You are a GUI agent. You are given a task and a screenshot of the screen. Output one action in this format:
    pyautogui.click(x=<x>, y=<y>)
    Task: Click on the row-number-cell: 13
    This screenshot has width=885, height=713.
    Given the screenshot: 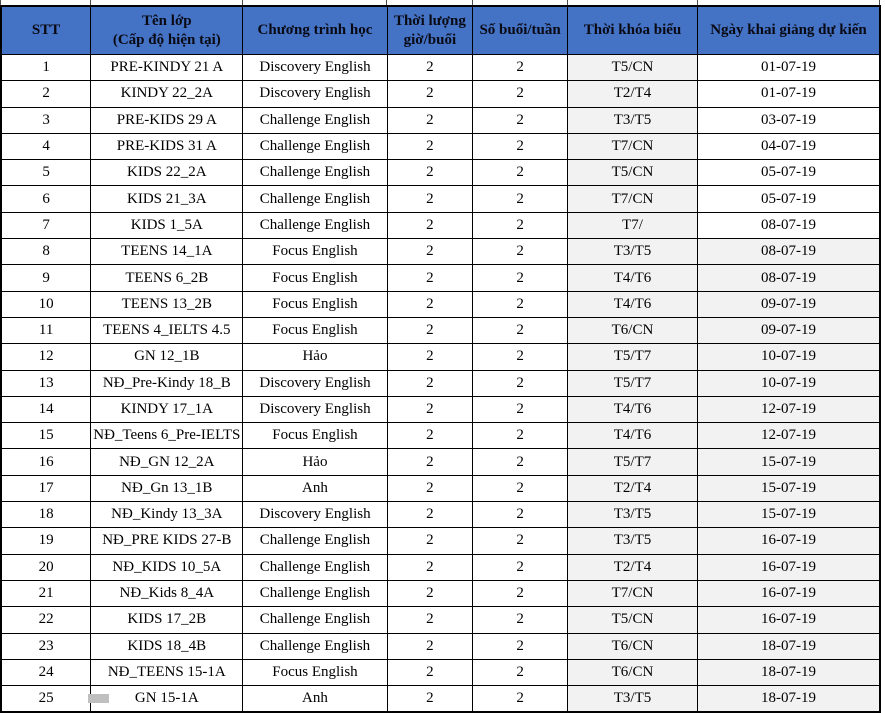 What is the action you would take?
    pyautogui.click(x=46, y=383)
    